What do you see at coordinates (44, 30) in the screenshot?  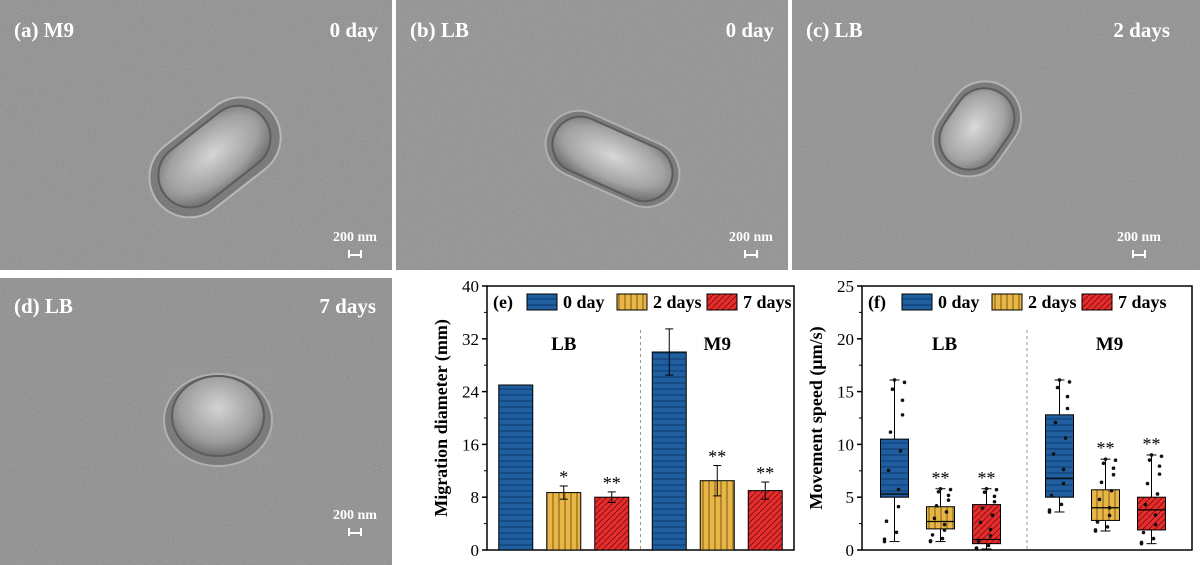 I see `panel-label-a: (a) M9` at bounding box center [44, 30].